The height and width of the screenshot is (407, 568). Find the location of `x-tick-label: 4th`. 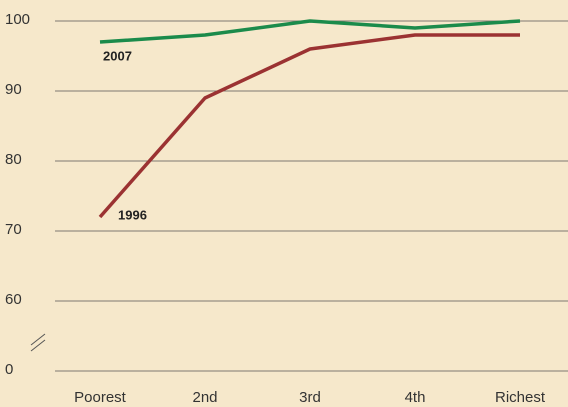

x-tick-label: 4th is located at coordinates (415, 397).